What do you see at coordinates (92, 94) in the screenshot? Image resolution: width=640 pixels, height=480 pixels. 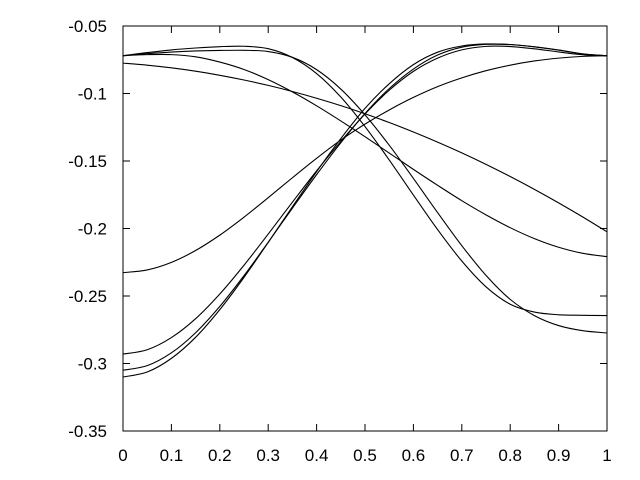 I see `y-tick-label: -0.1` at bounding box center [92, 94].